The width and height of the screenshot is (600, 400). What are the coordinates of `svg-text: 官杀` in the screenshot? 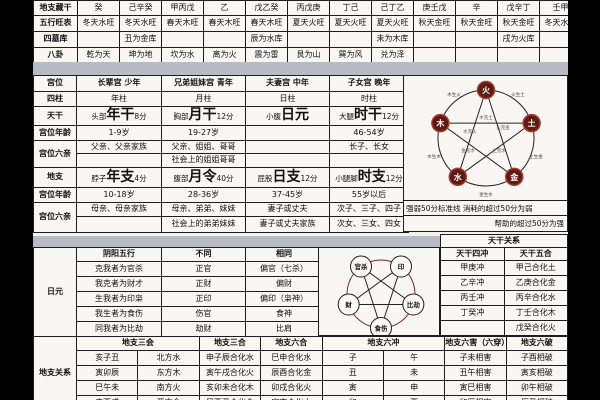 It's located at (362, 266).